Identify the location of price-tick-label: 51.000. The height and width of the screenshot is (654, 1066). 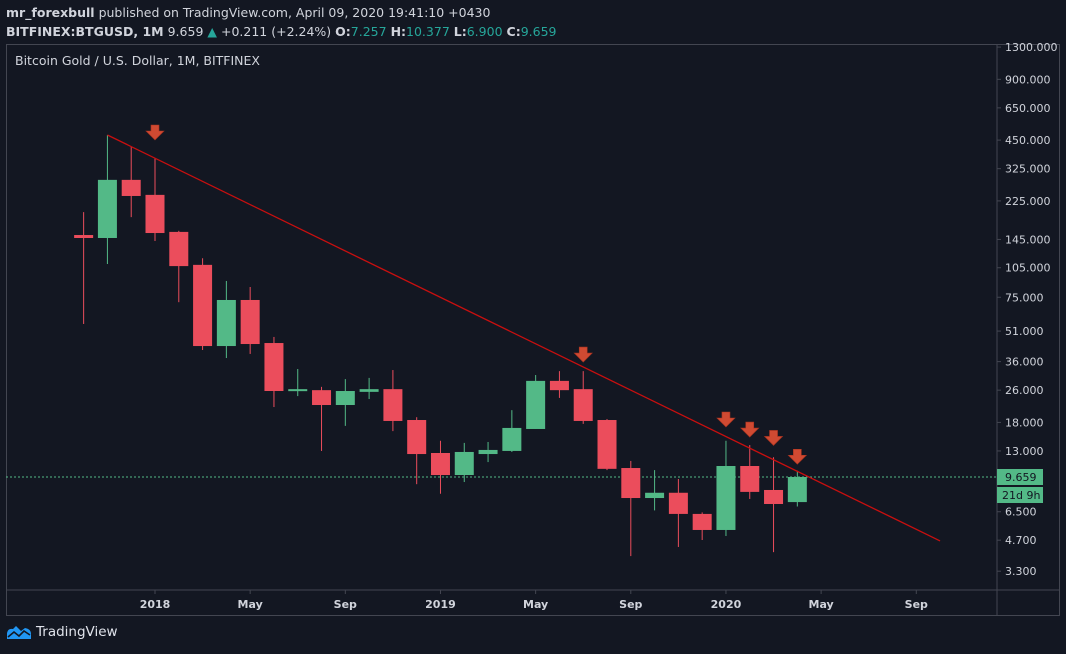
(1024, 331).